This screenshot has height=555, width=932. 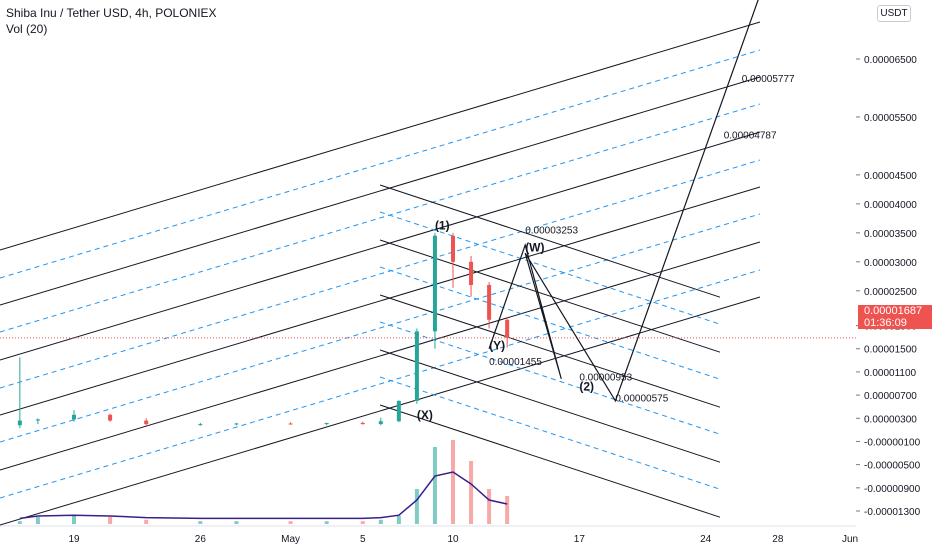 What do you see at coordinates (425, 415) in the screenshot?
I see `wave-label: (X)` at bounding box center [425, 415].